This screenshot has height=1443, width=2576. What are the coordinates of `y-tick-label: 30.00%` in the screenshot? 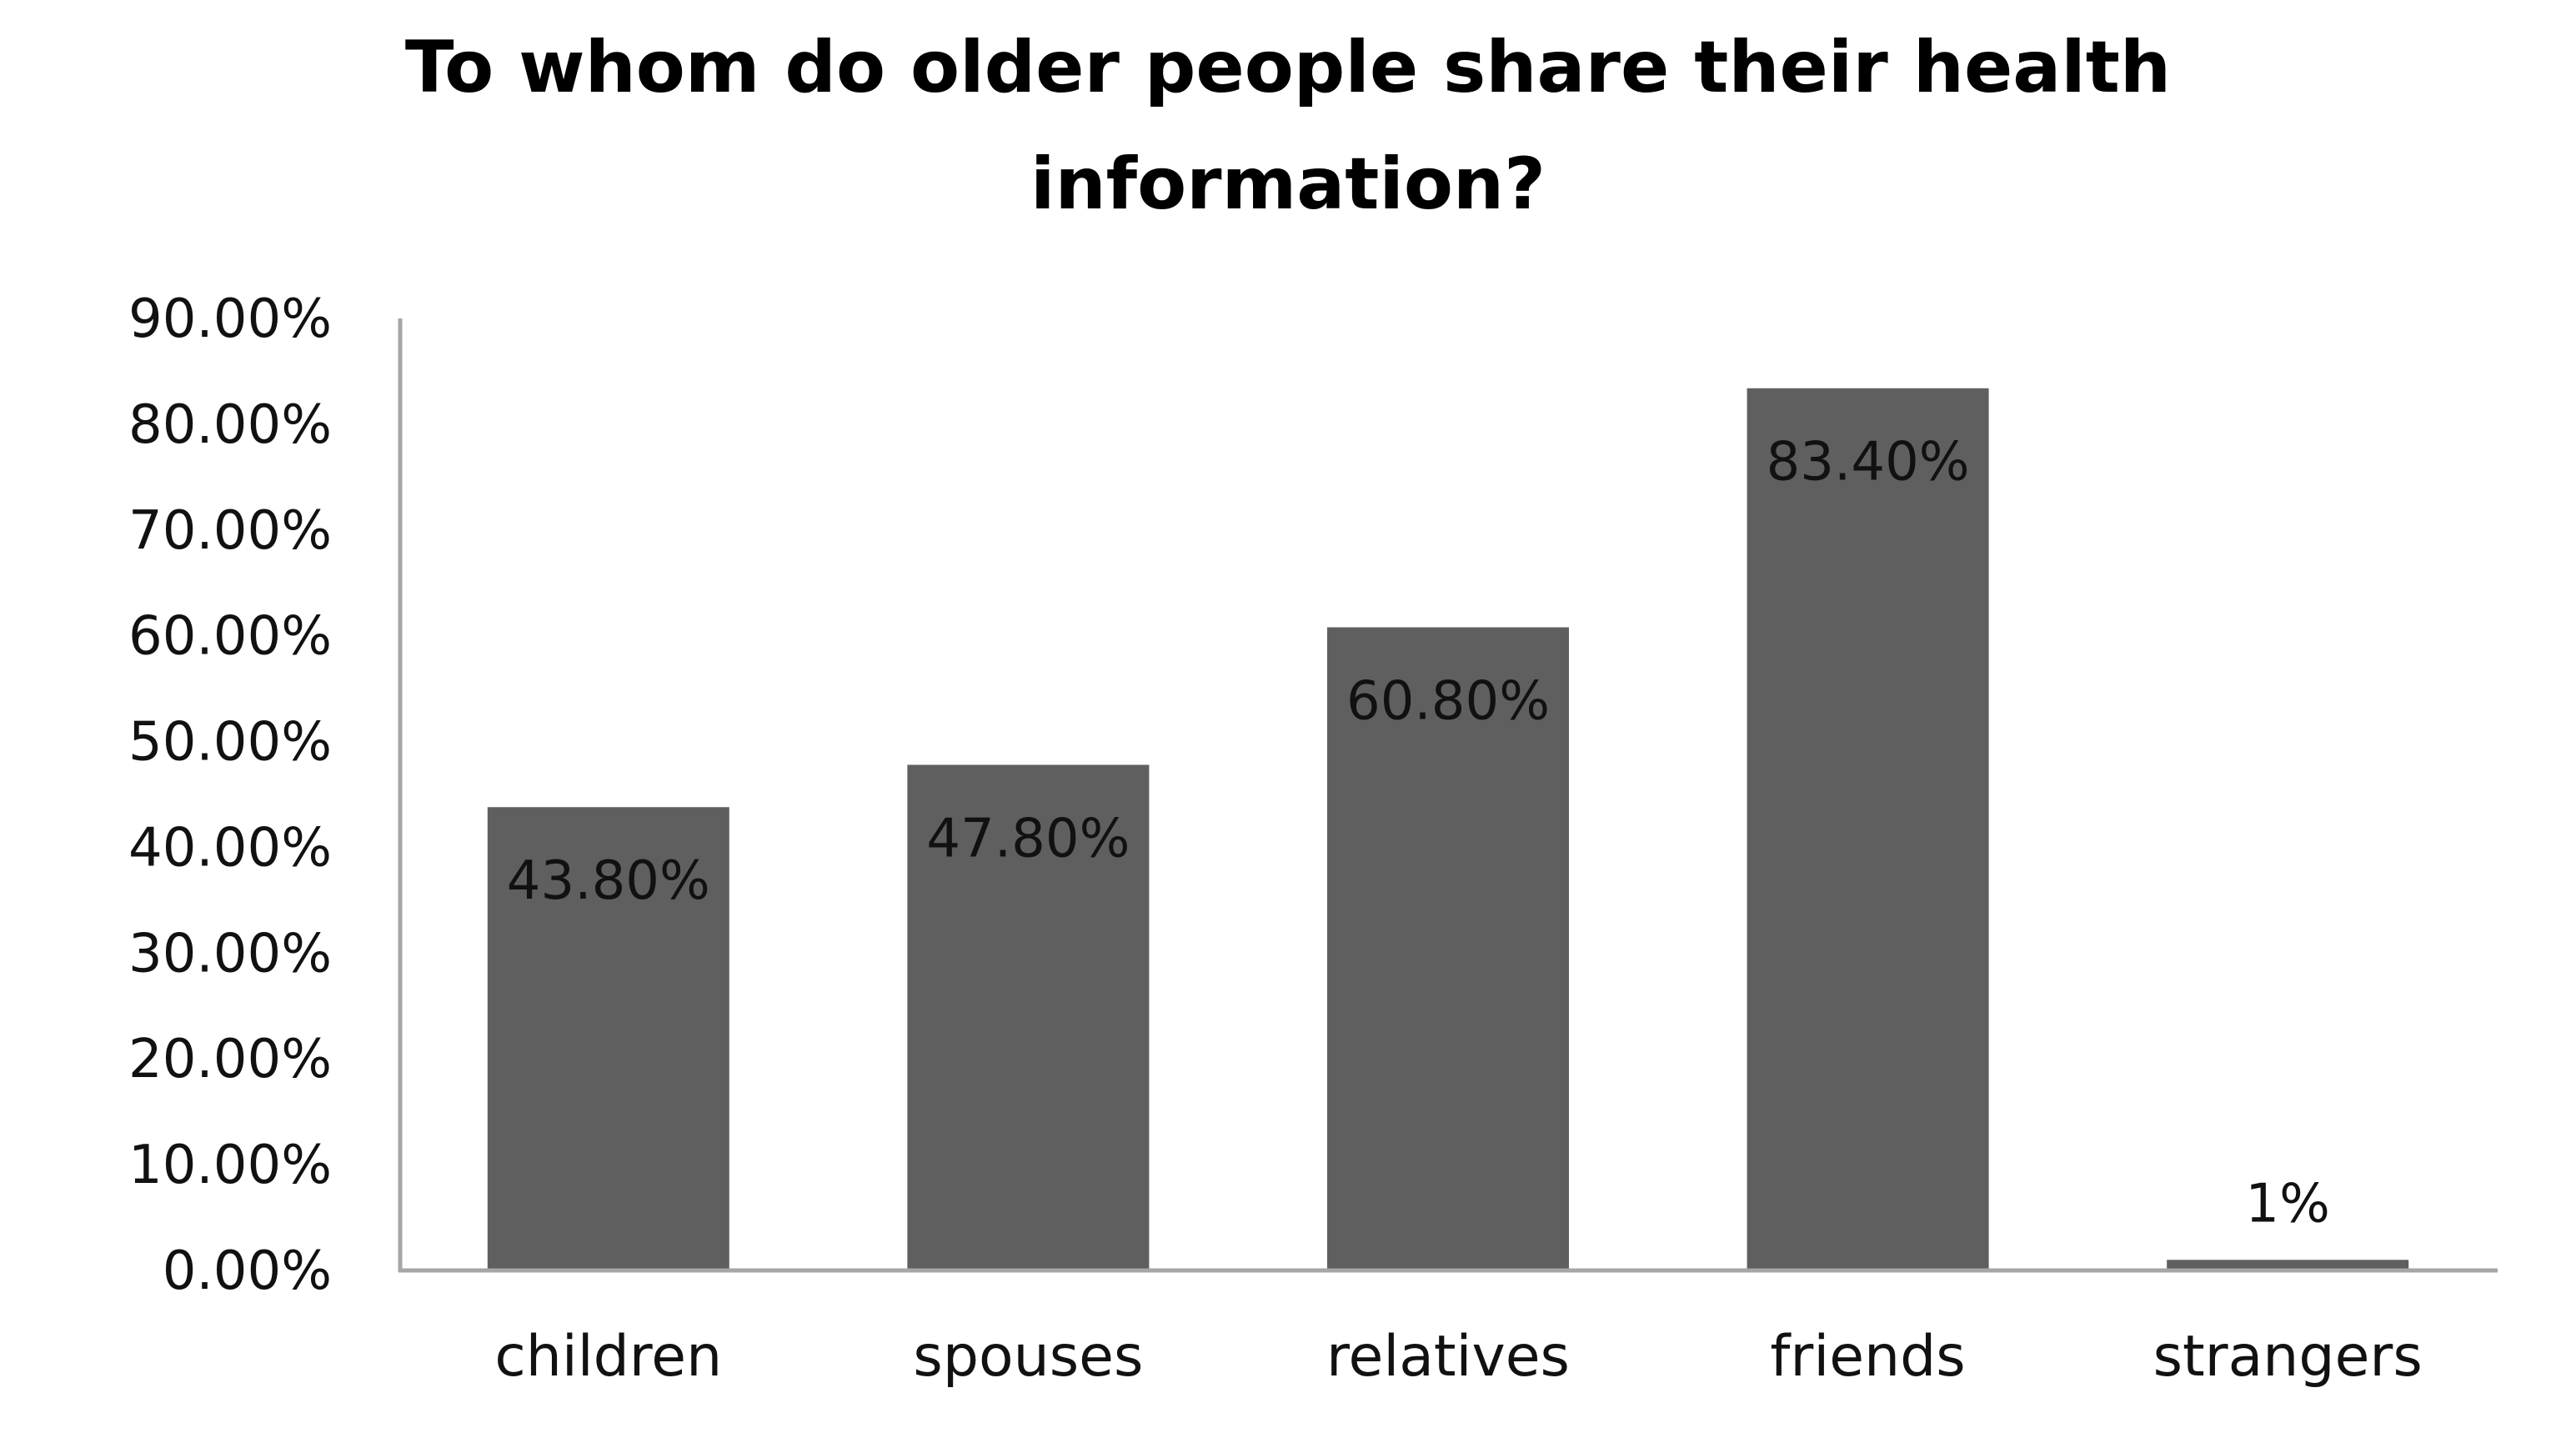 It's located at (230, 954).